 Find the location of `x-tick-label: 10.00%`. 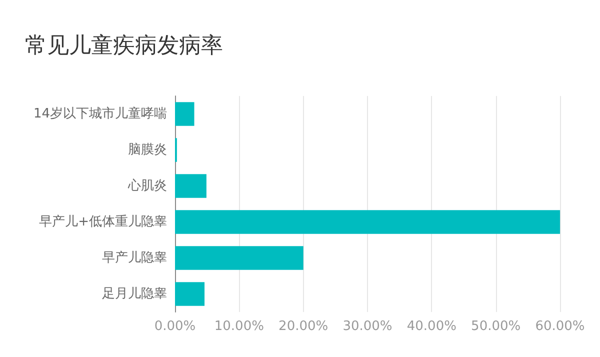

x-tick-label: 10.00% is located at coordinates (239, 326).